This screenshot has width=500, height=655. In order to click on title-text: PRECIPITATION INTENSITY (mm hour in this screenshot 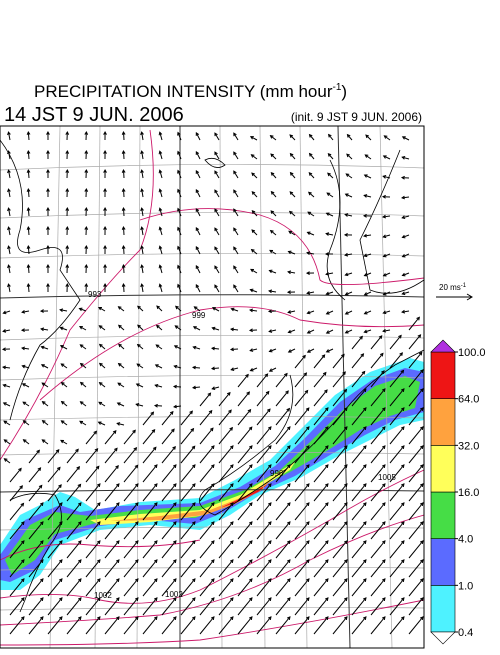, I will do `click(183, 91)`.